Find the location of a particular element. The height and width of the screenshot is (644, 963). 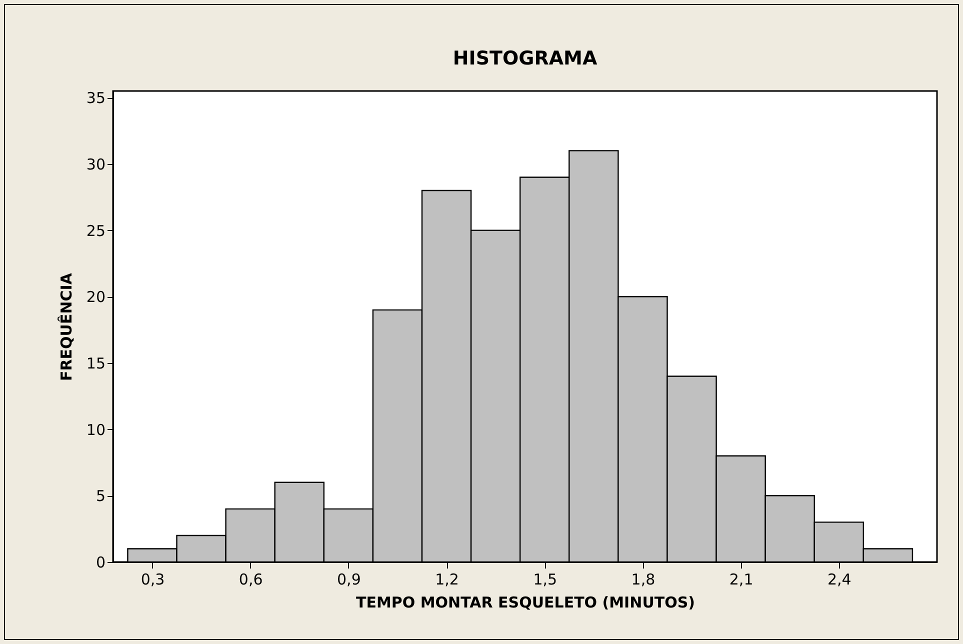

y-tick-label: 35 is located at coordinates (96, 98).